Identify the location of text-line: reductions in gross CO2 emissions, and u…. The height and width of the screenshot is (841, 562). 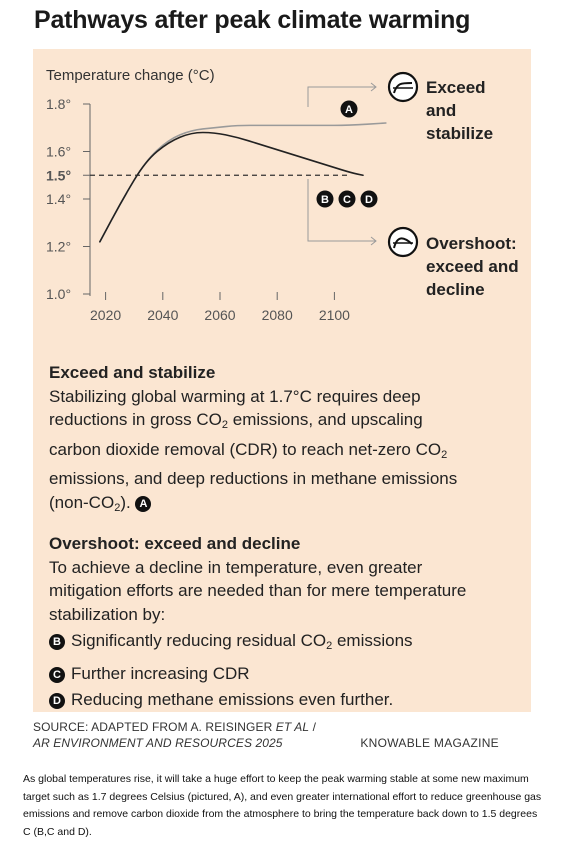
(284, 423).